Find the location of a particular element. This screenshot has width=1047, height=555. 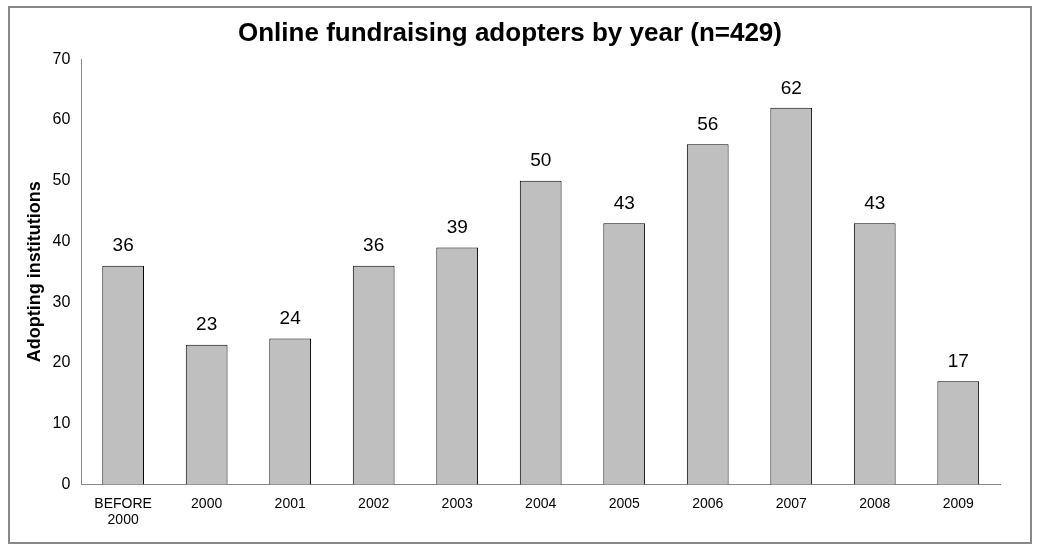

data-label: 24 is located at coordinates (290, 318).